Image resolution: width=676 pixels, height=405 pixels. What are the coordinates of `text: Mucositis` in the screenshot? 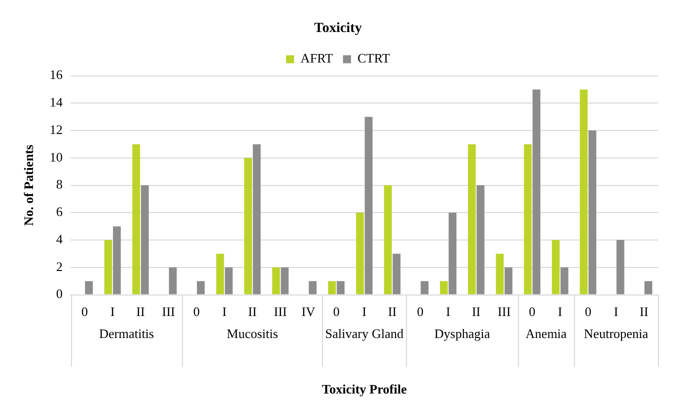 It's located at (252, 334).